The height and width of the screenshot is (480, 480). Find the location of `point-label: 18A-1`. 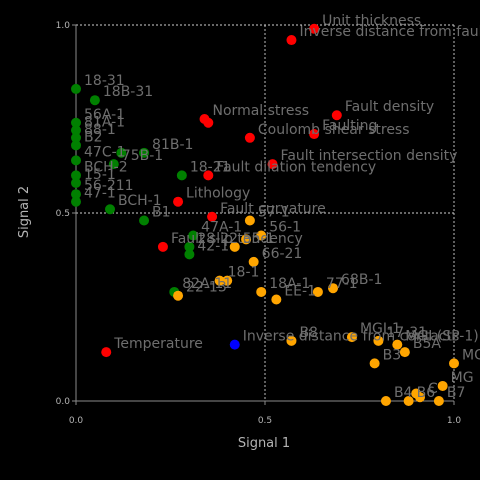

point-label: 18A-1 is located at coordinates (289, 284).